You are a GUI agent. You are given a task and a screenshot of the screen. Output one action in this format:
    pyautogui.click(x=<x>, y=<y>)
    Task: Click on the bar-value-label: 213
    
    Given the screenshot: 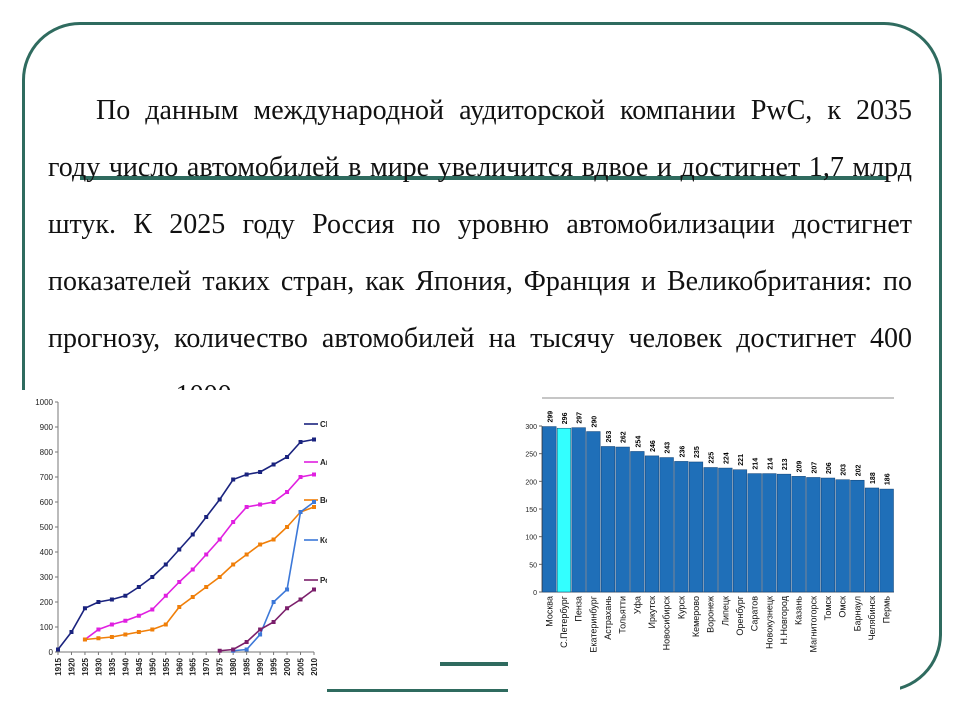 What is the action you would take?
    pyautogui.click(x=785, y=464)
    